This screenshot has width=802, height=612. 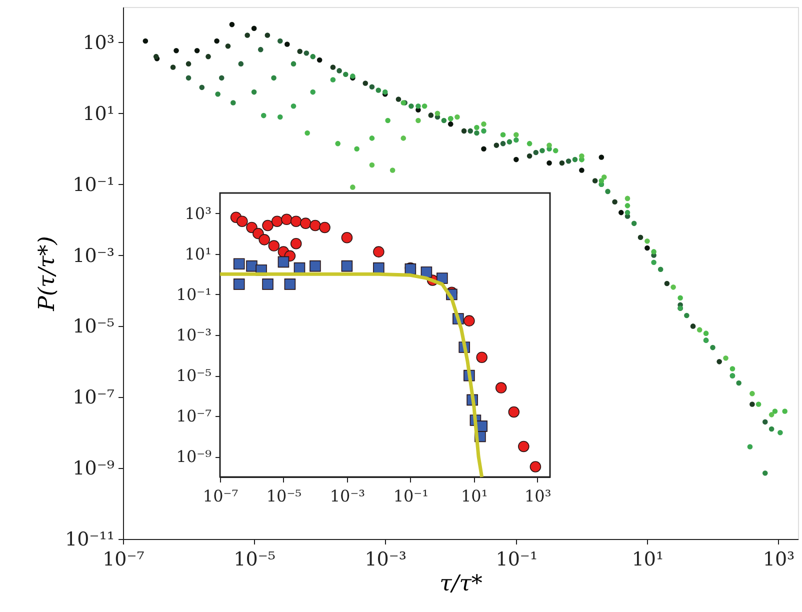 I want to click on y-axis-title: P(τ/τ*), so click(x=47, y=274).